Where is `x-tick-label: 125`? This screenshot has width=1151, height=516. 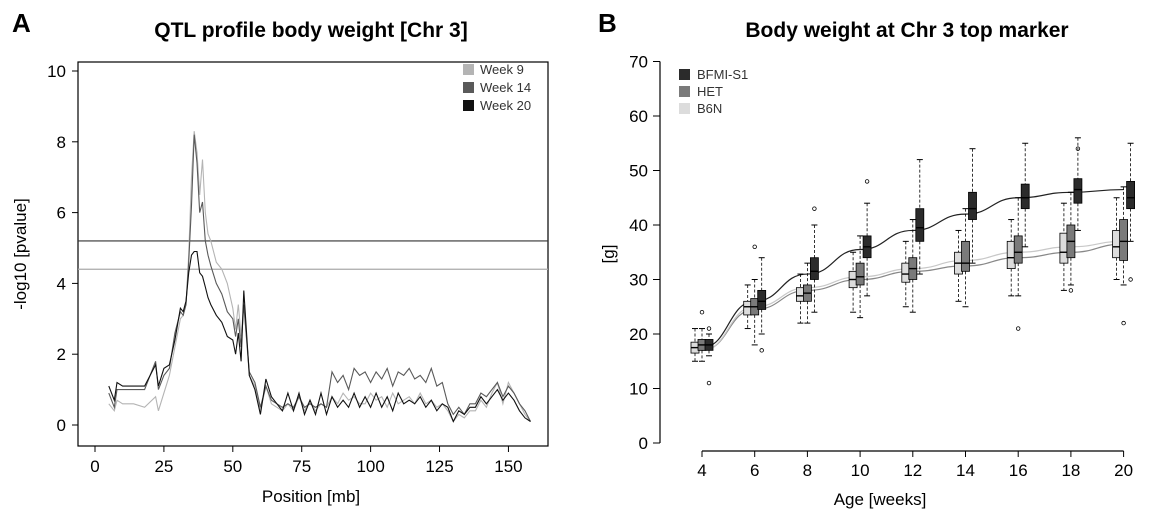
x-tick-label: 125 is located at coordinates (439, 466).